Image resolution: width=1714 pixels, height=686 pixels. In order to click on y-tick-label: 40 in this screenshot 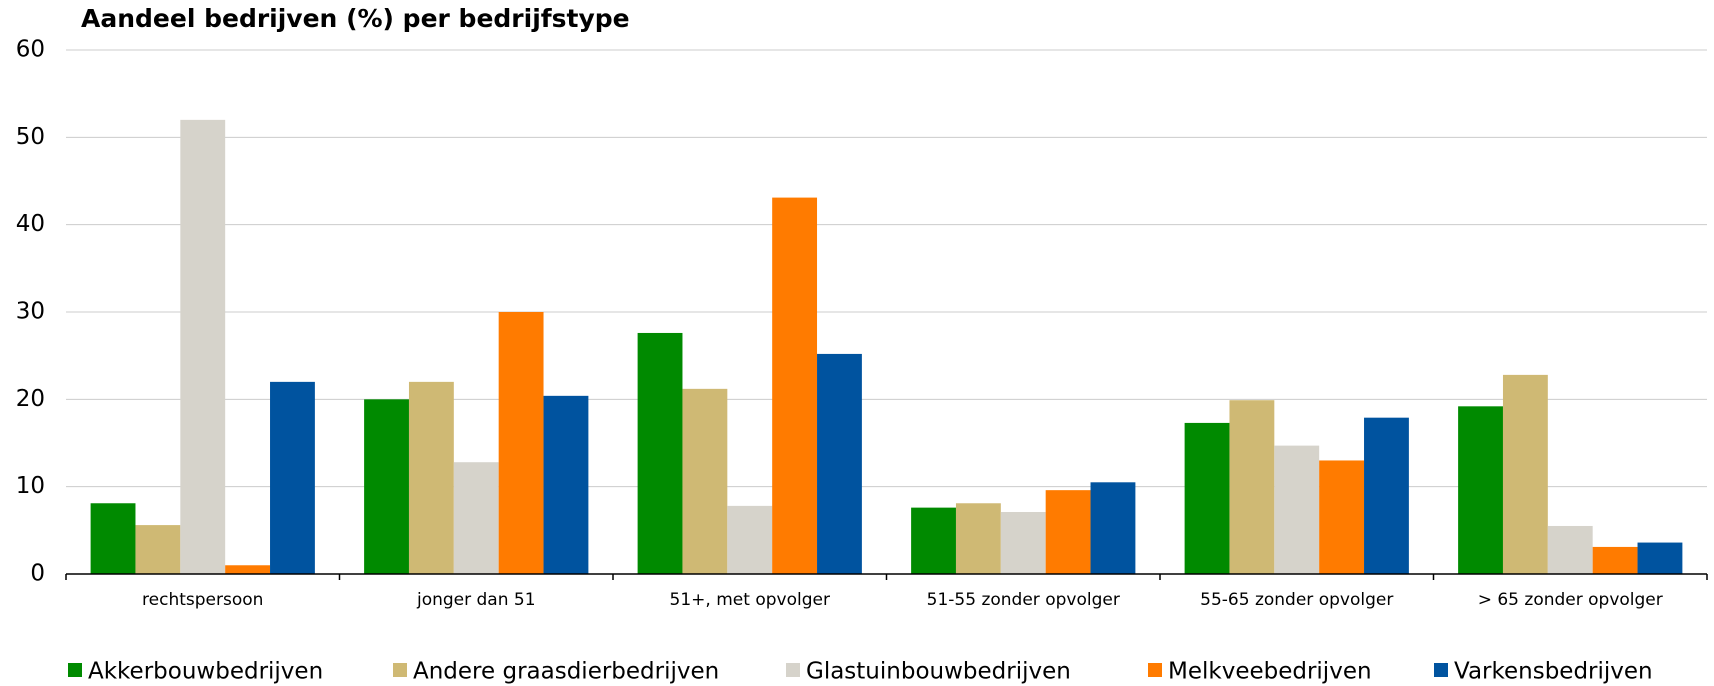, I will do `click(30, 224)`.